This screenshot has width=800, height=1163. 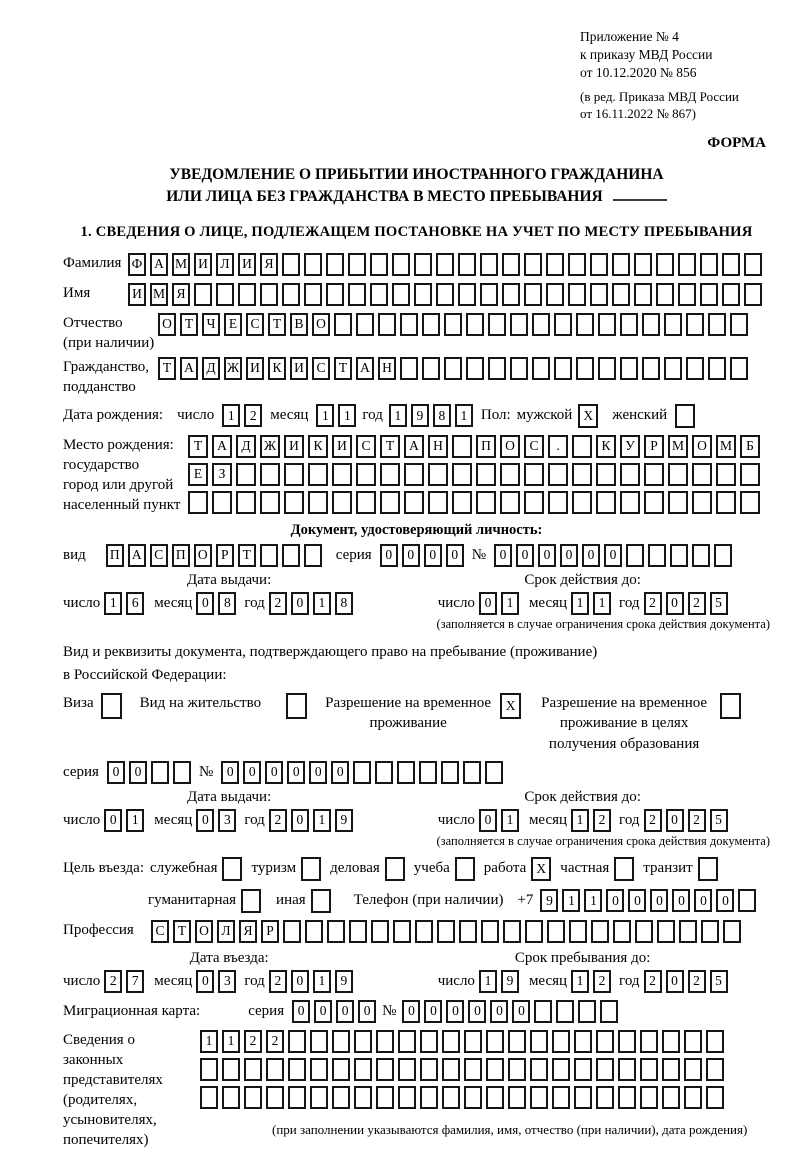 What do you see at coordinates (232, 868) in the screenshot?
I see `purpose-official-checkbox` at bounding box center [232, 868].